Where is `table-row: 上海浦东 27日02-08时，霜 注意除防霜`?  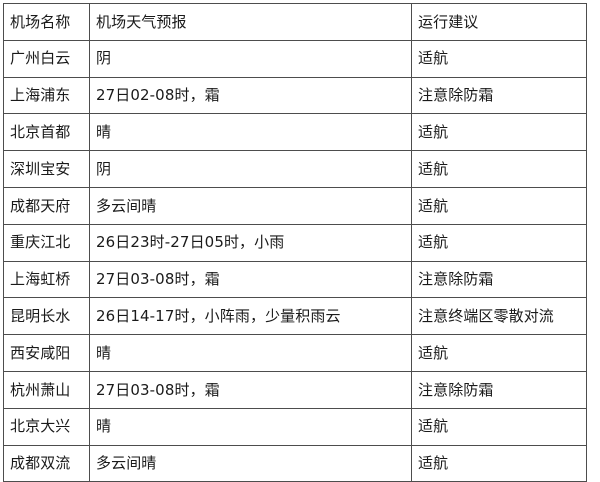
table-row: 上海浦东 27日02-08时，霜 注意除防霜 is located at coordinates (295, 95).